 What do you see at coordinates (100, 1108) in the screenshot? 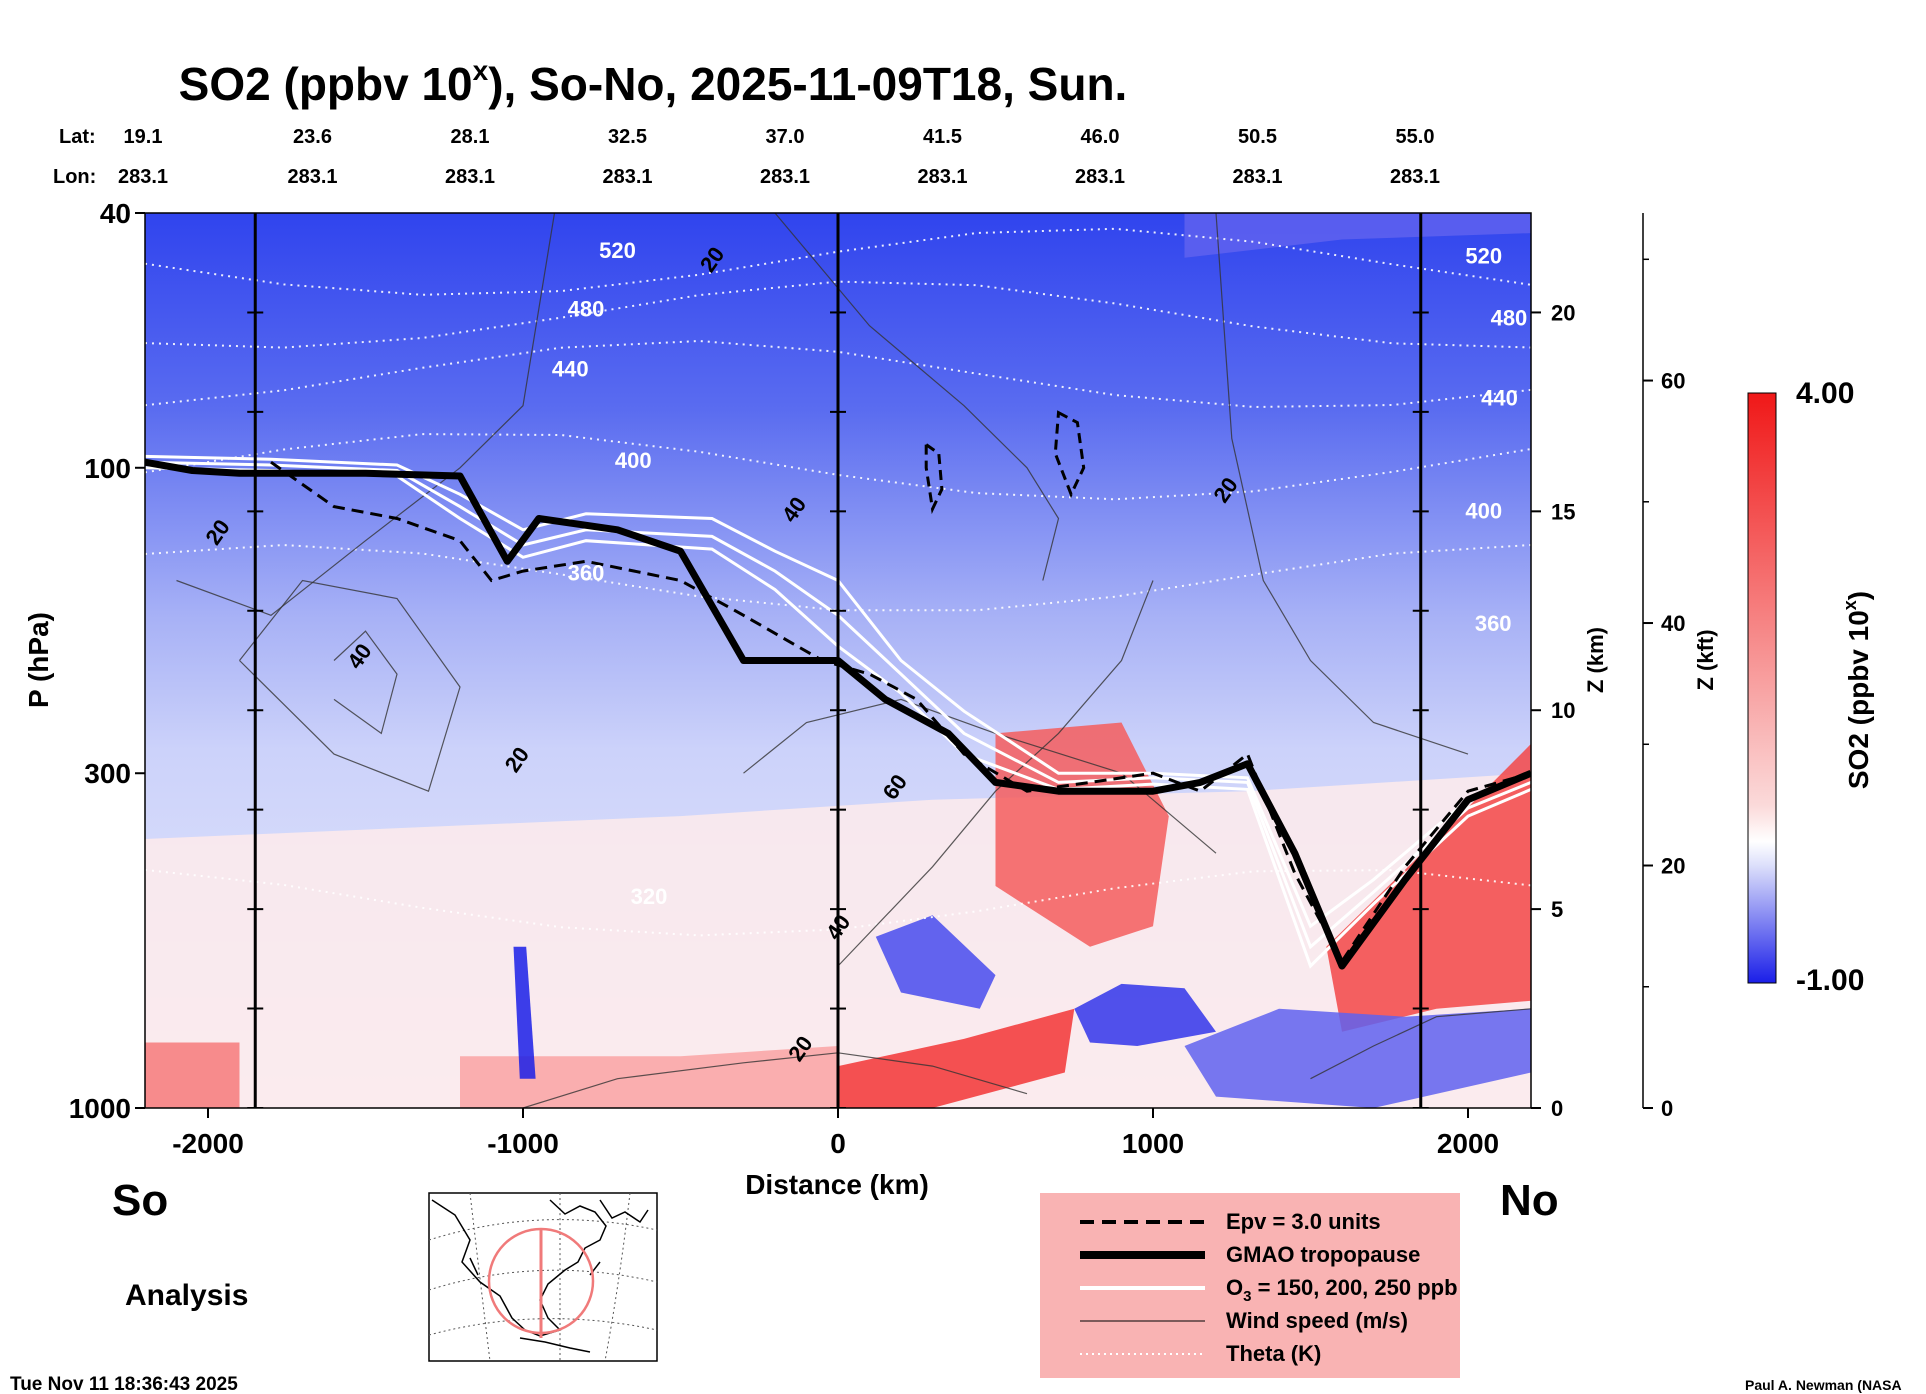
I see `p-tick-label-3: 1000` at bounding box center [100, 1108].